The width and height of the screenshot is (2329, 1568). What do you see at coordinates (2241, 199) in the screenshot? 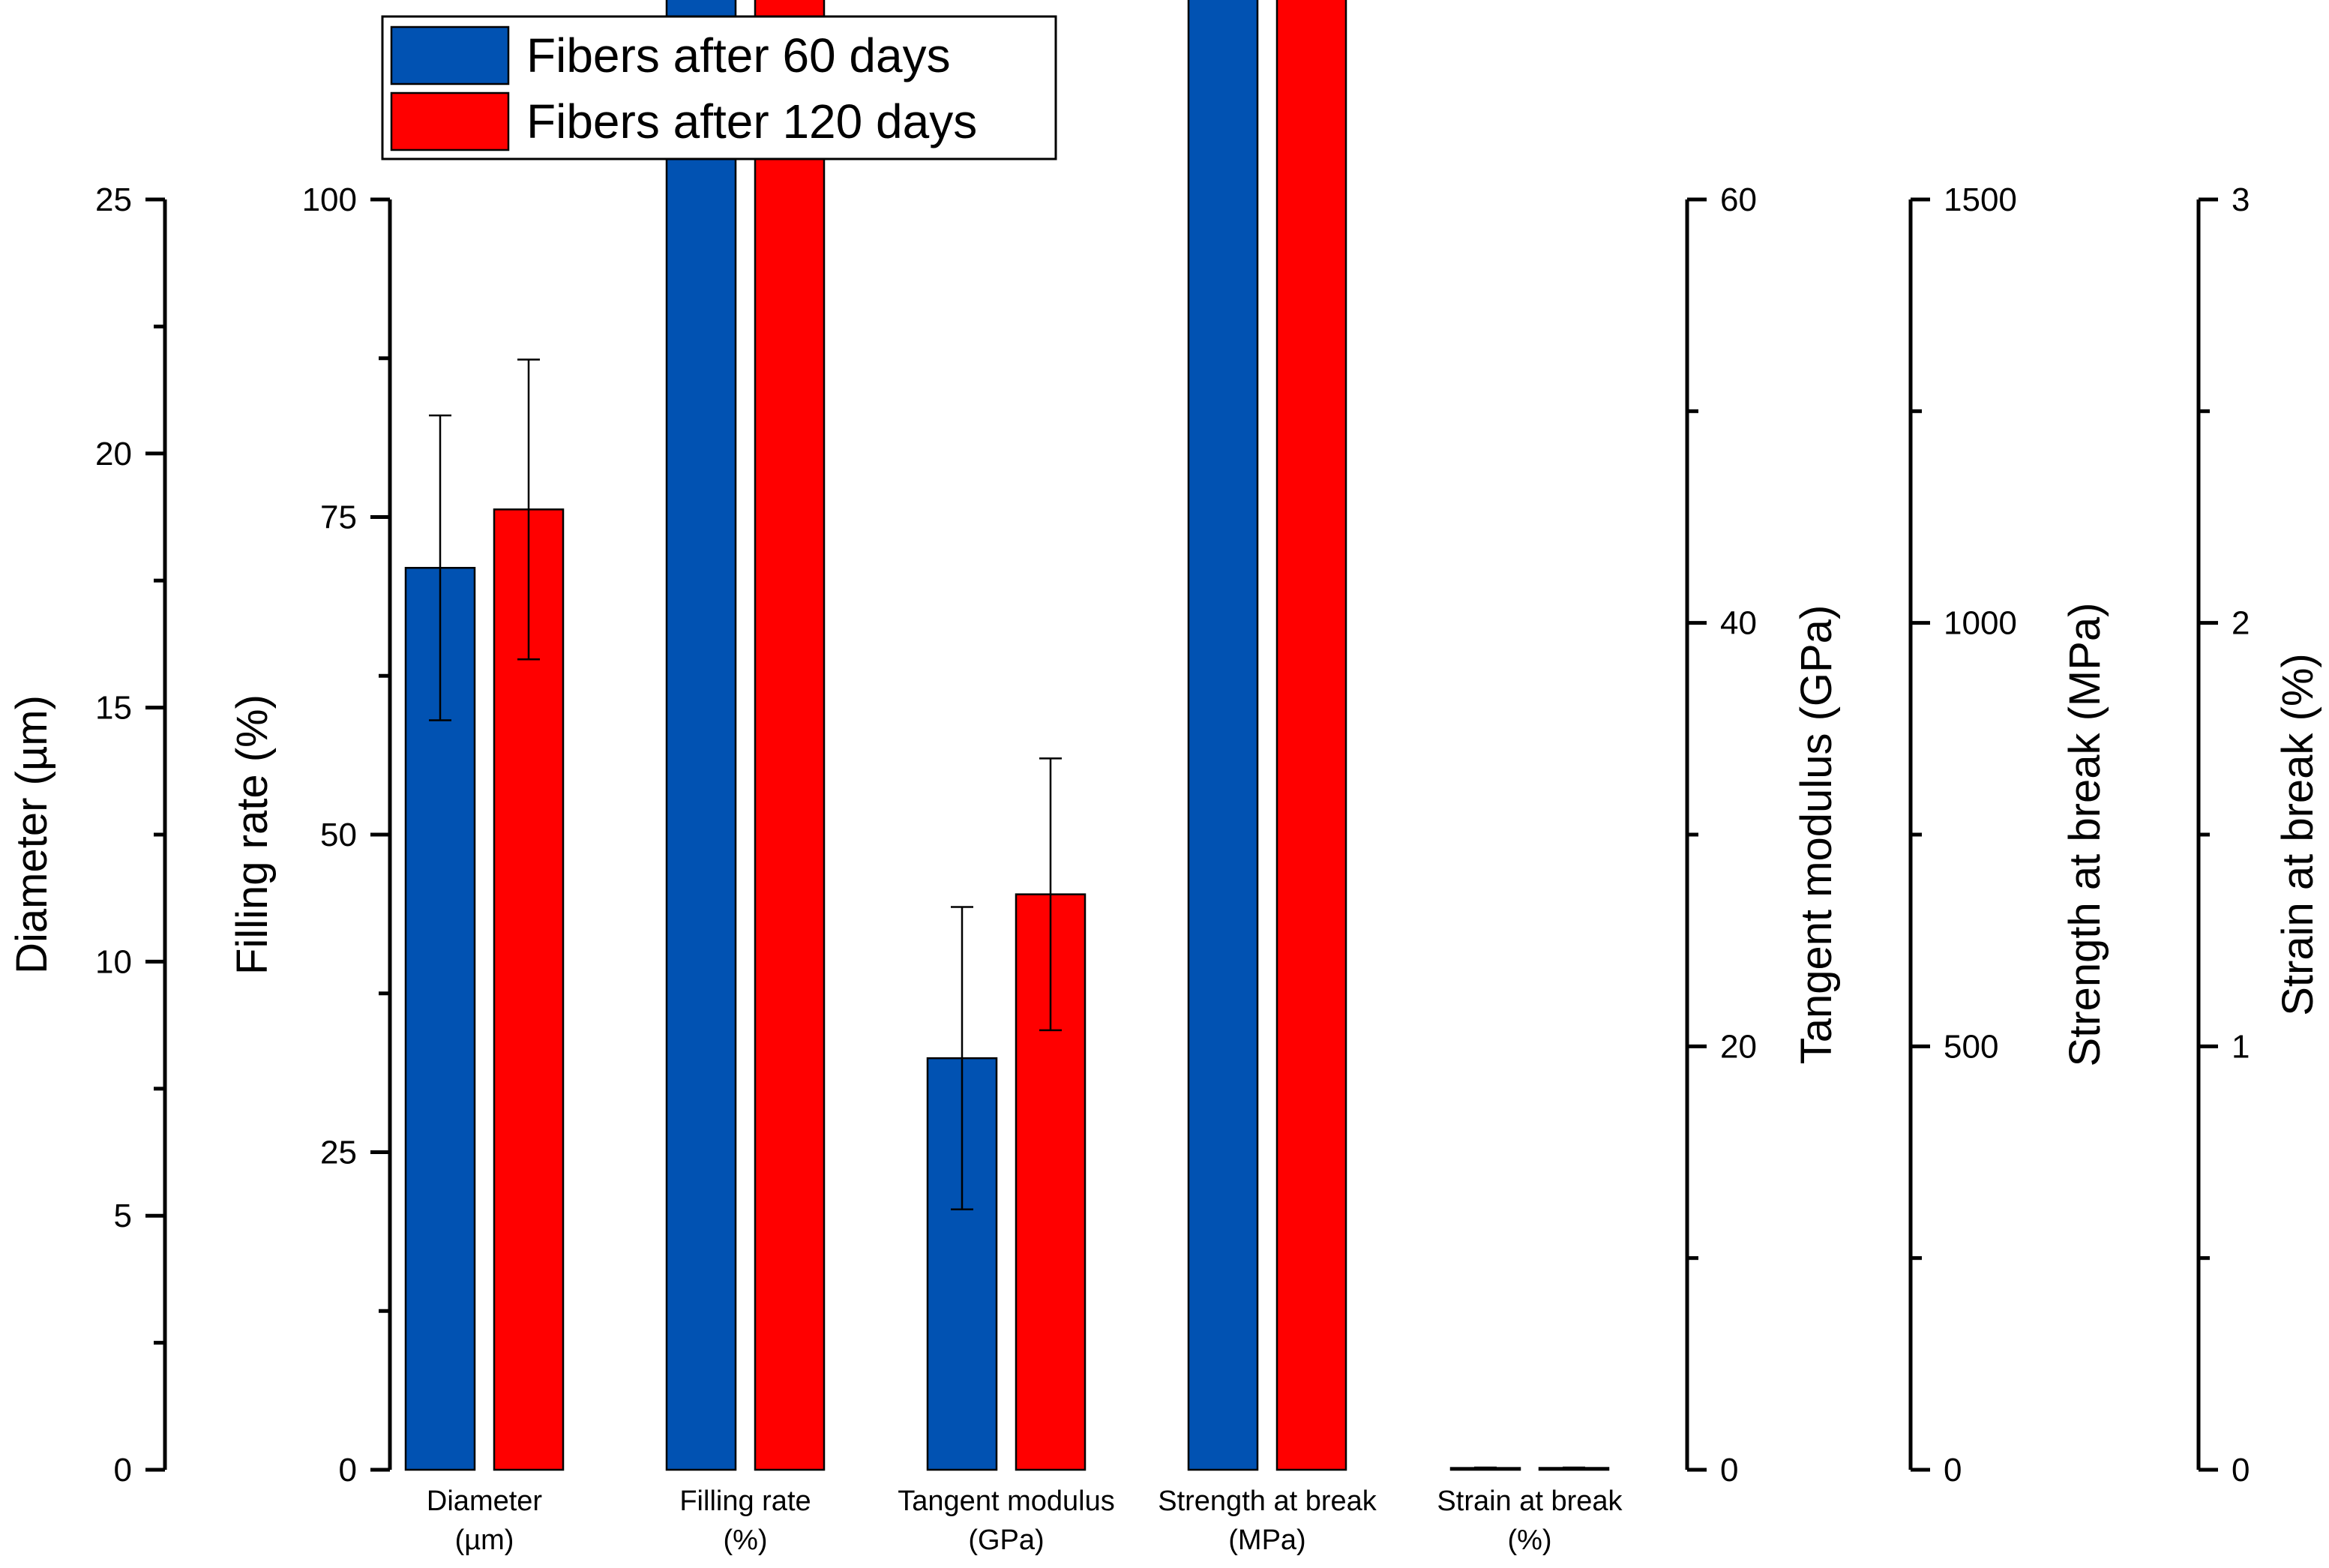
I see `strain-at-break-tick-label: 3` at bounding box center [2241, 199].